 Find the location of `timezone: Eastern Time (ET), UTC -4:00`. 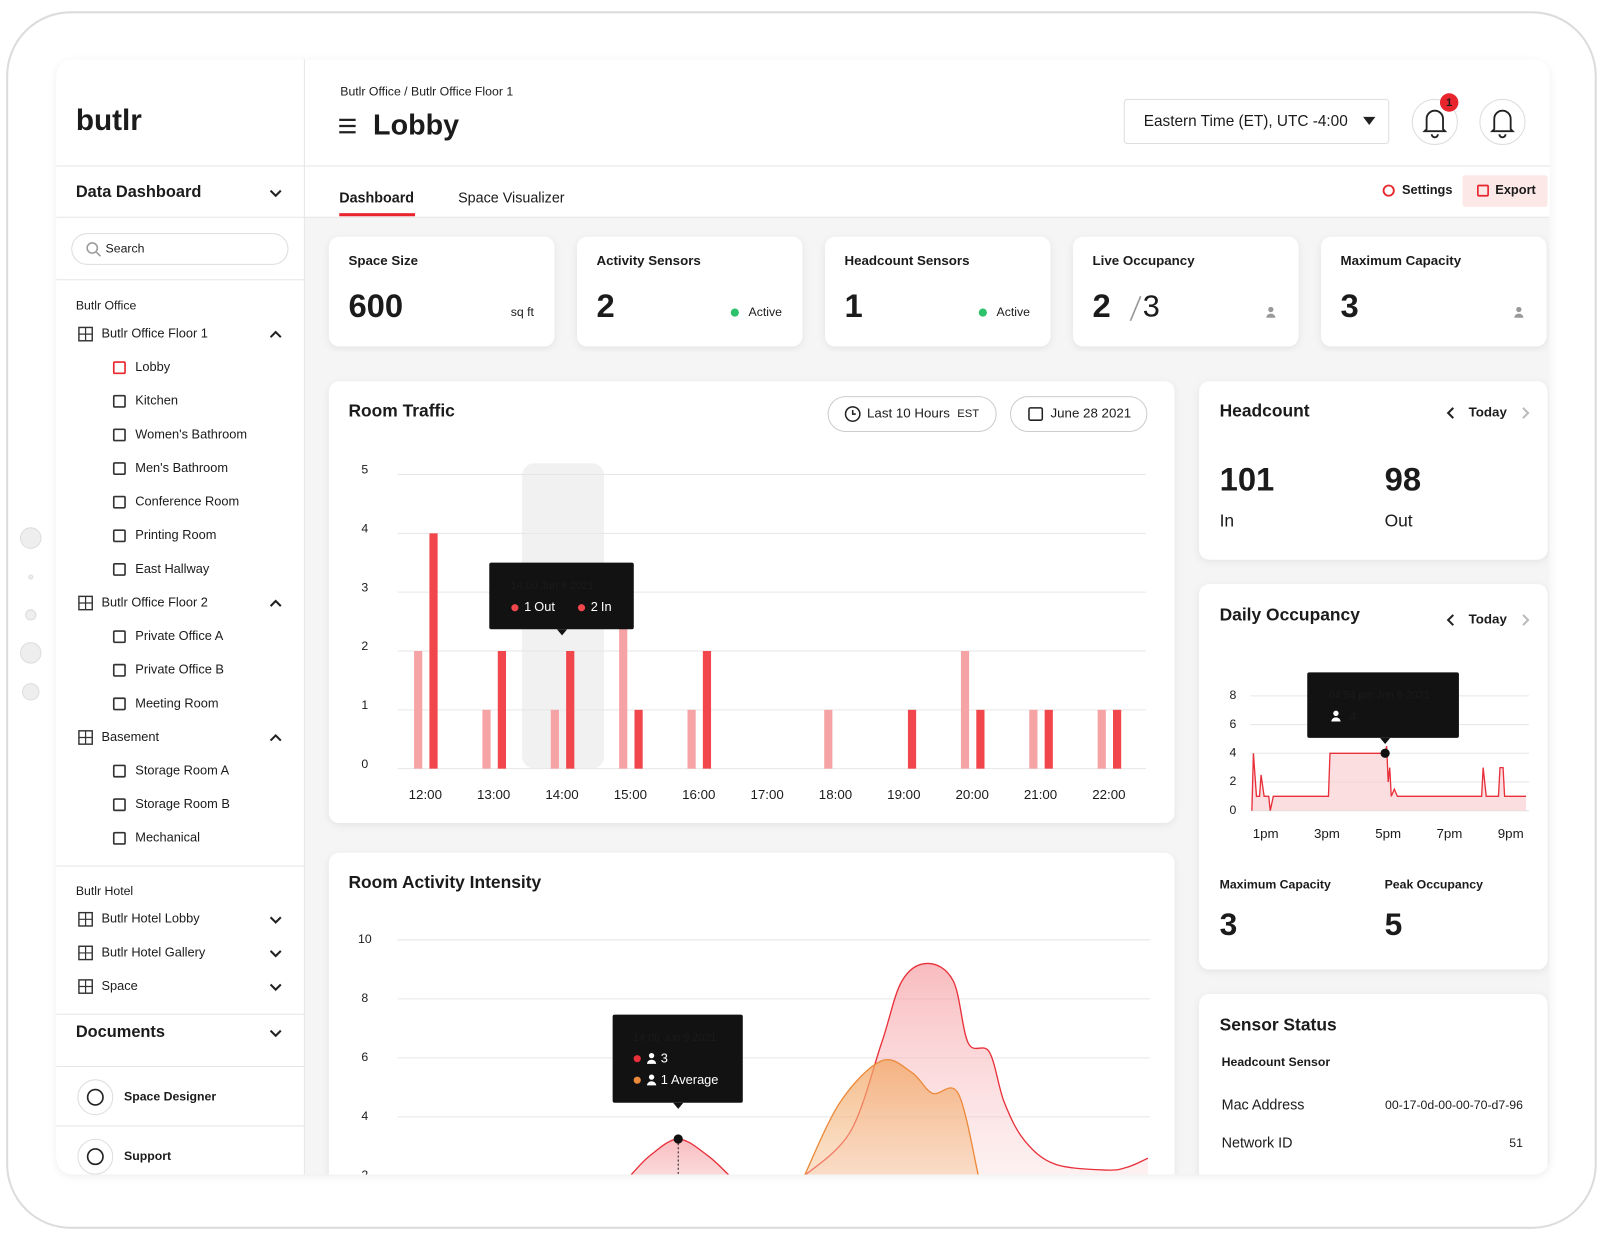

timezone: Eastern Time (ET), UTC -4:00 is located at coordinates (1246, 121).